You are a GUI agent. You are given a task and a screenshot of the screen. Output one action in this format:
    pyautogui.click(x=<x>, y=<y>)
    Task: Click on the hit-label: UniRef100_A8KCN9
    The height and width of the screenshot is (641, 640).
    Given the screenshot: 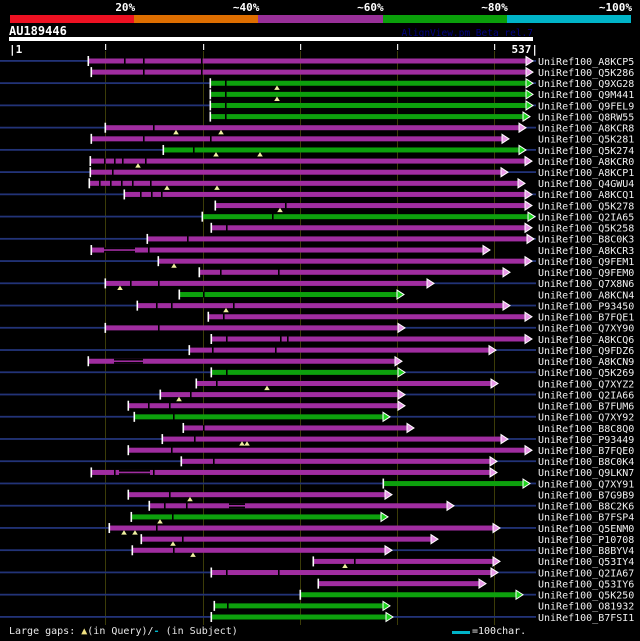 What is the action you would take?
    pyautogui.click(x=586, y=362)
    